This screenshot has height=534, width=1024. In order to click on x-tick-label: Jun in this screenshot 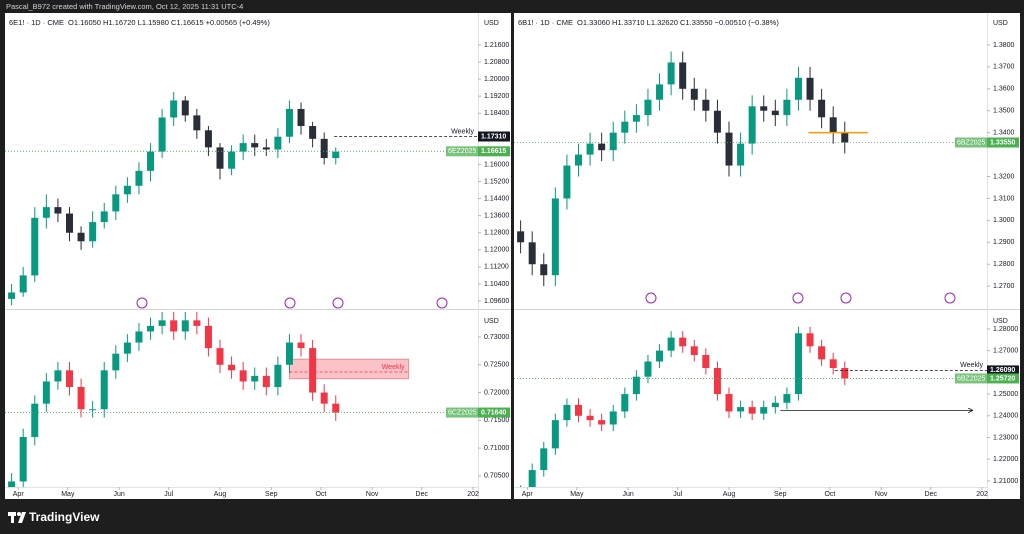, I will do `click(118, 494)`.